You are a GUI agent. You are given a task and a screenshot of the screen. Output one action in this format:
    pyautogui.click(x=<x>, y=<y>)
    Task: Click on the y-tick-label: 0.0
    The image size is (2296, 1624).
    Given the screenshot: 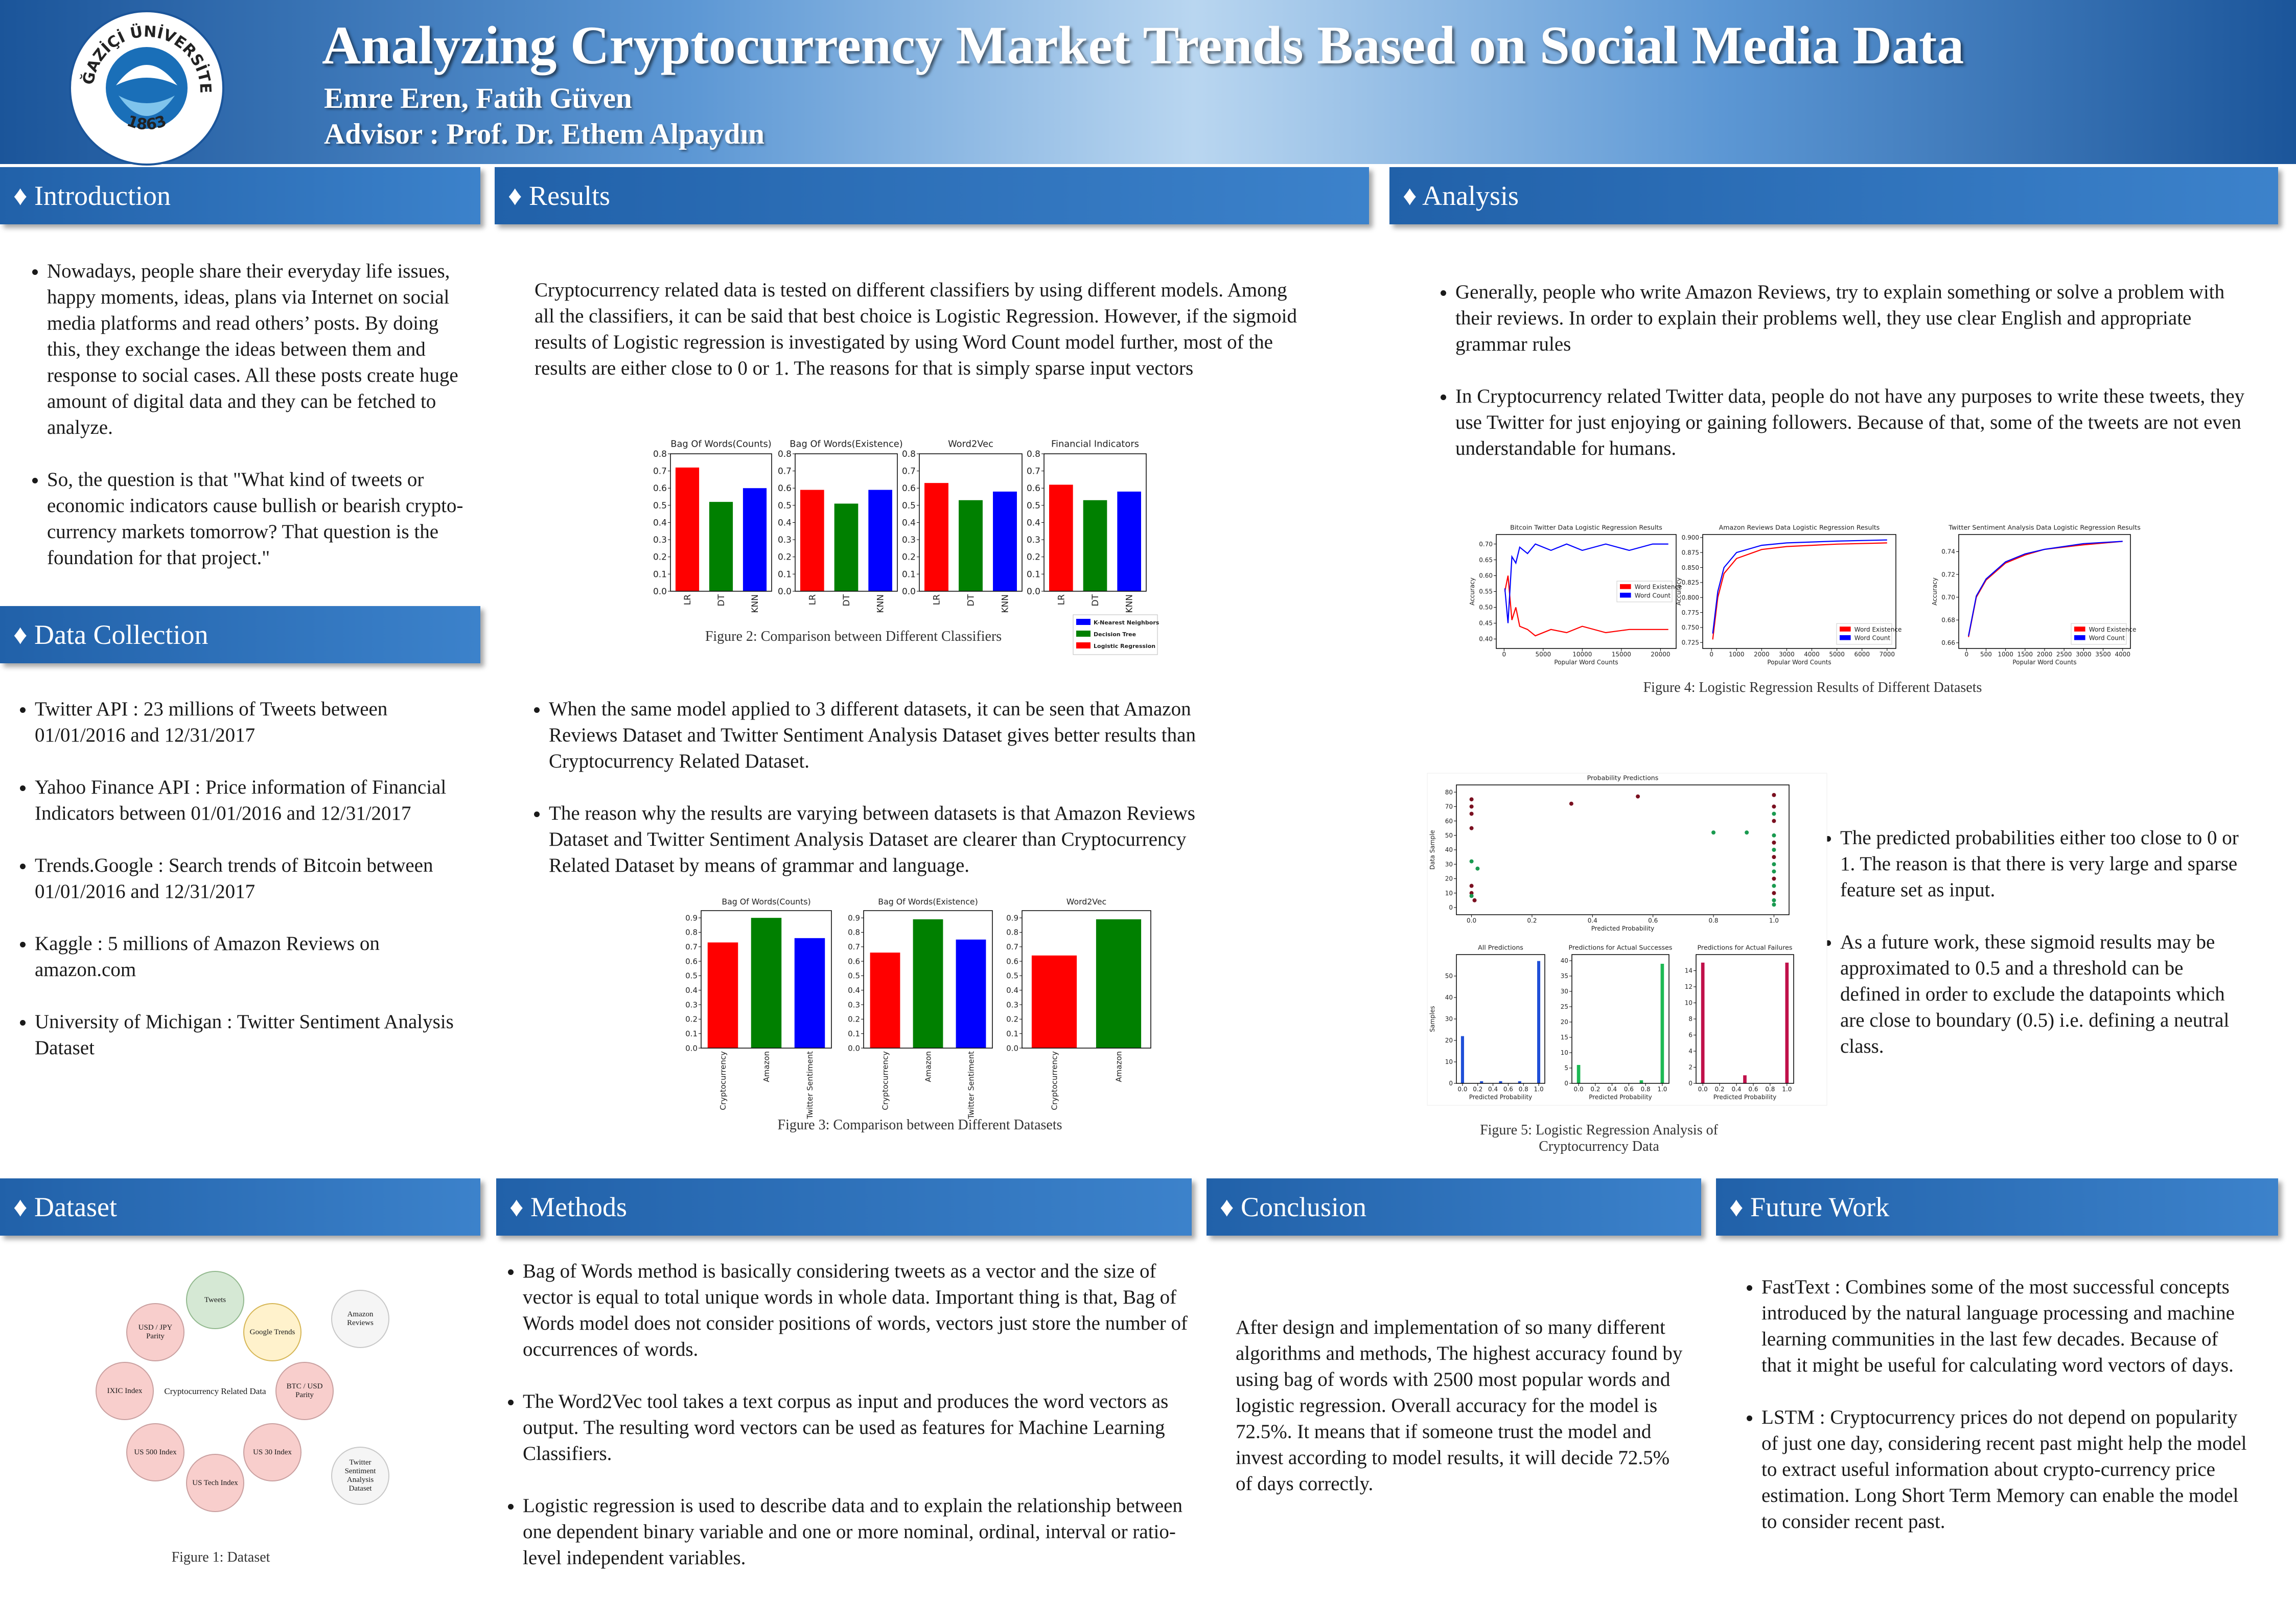 What is the action you would take?
    pyautogui.click(x=785, y=592)
    